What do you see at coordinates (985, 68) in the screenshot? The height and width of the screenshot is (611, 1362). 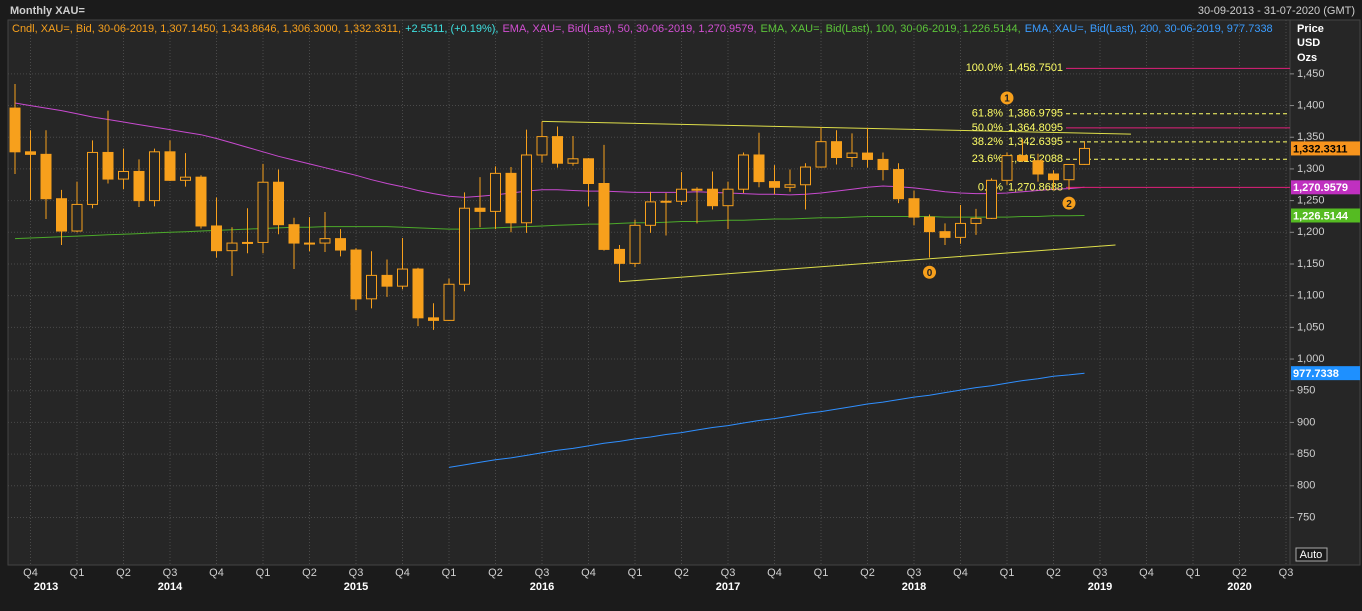 I see `fib-label: 100.0%` at bounding box center [985, 68].